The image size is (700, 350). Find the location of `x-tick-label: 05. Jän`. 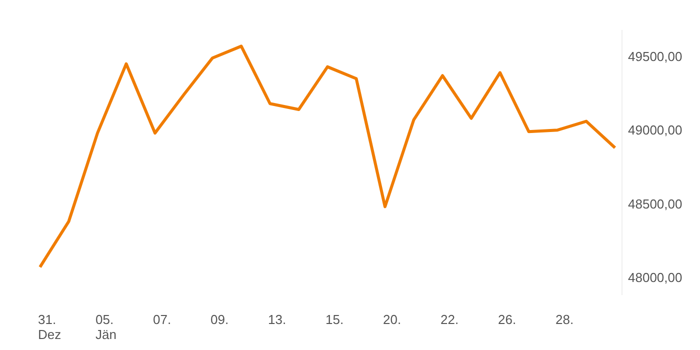

x-tick-label: 05. Jän is located at coordinates (106, 327).